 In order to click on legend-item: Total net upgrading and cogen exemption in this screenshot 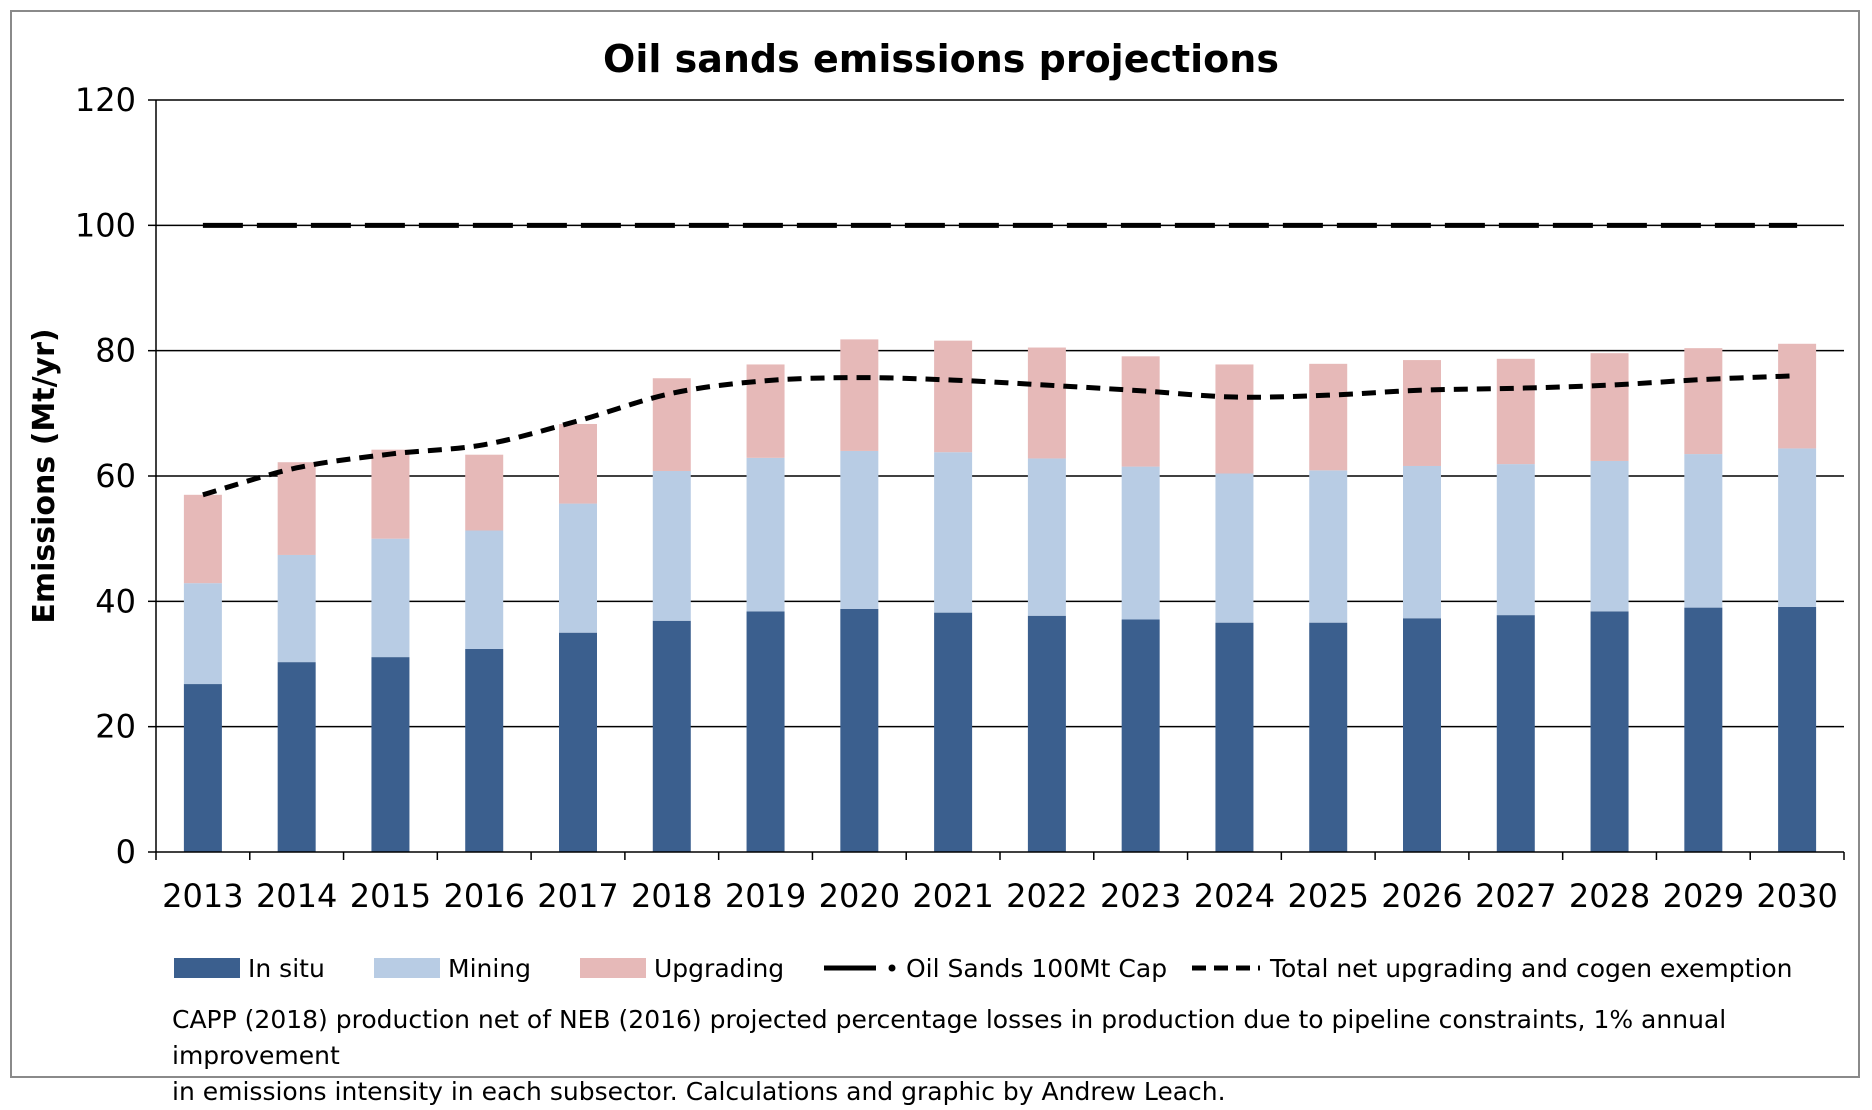, I will do `click(1492, 968)`.